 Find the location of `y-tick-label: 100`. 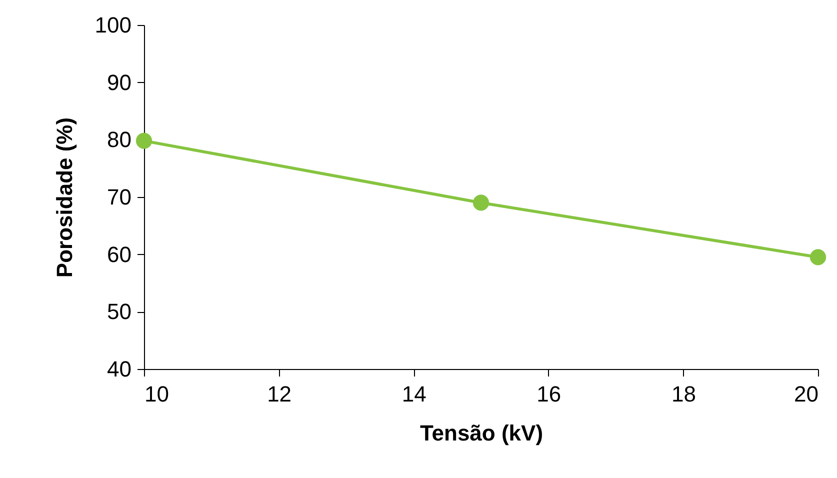

y-tick-label: 100 is located at coordinates (113, 25).